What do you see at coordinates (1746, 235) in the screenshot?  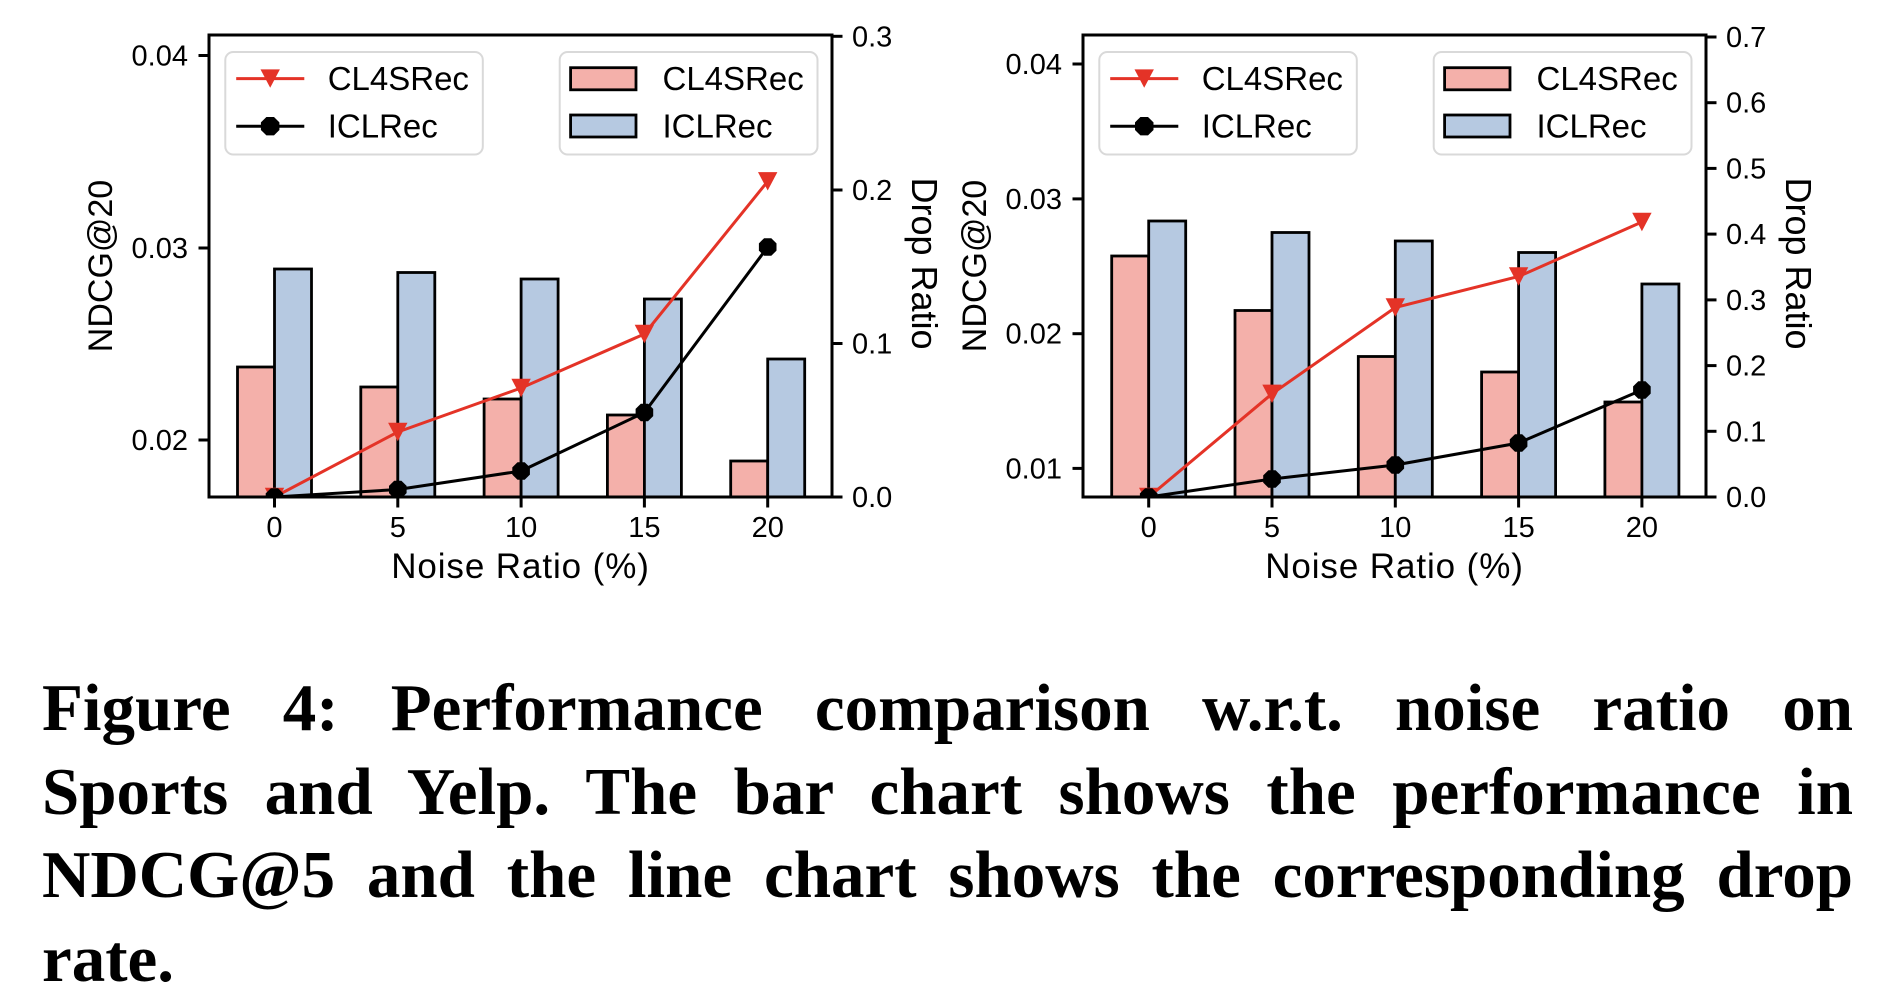 I see `svg-text: 0.4` at bounding box center [1746, 235].